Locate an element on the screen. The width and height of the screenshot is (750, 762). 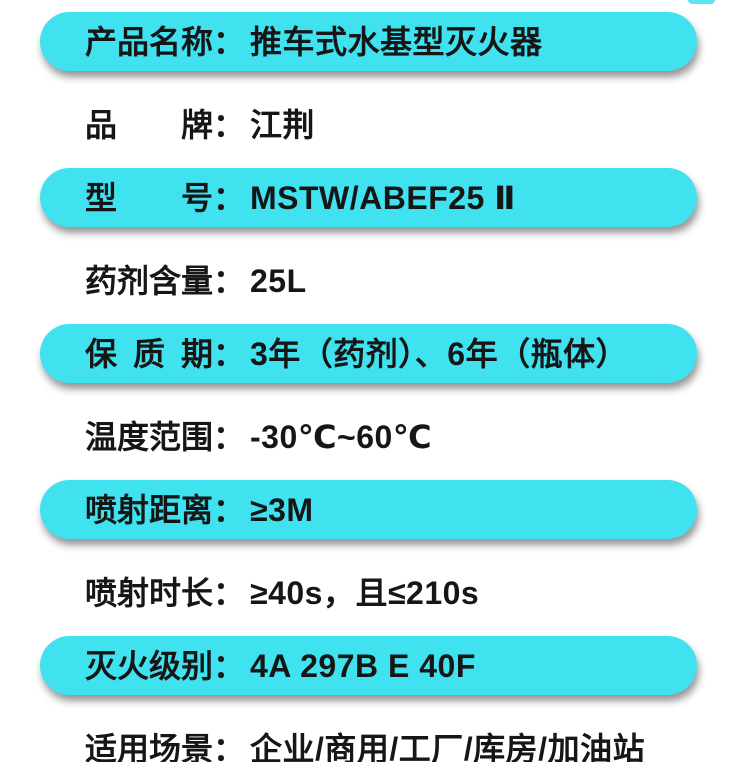
spec-row: 喷射时长： ≥40s，且≤210s is located at coordinates (375, 588).